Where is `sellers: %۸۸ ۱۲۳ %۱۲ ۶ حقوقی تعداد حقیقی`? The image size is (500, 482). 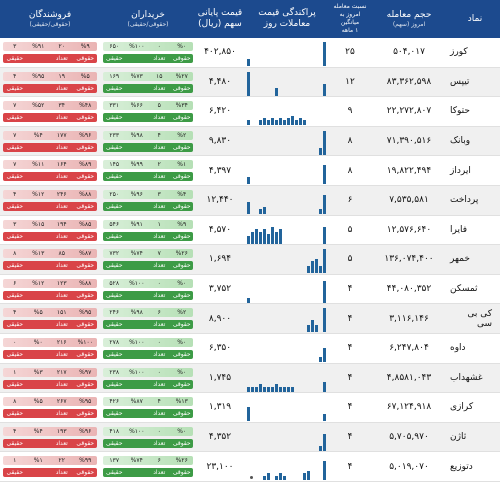 sellers: %۸۸ ۱۲۳ %۱۲ ۶ حقوقی تعداد حقیقی is located at coordinates (50, 289).